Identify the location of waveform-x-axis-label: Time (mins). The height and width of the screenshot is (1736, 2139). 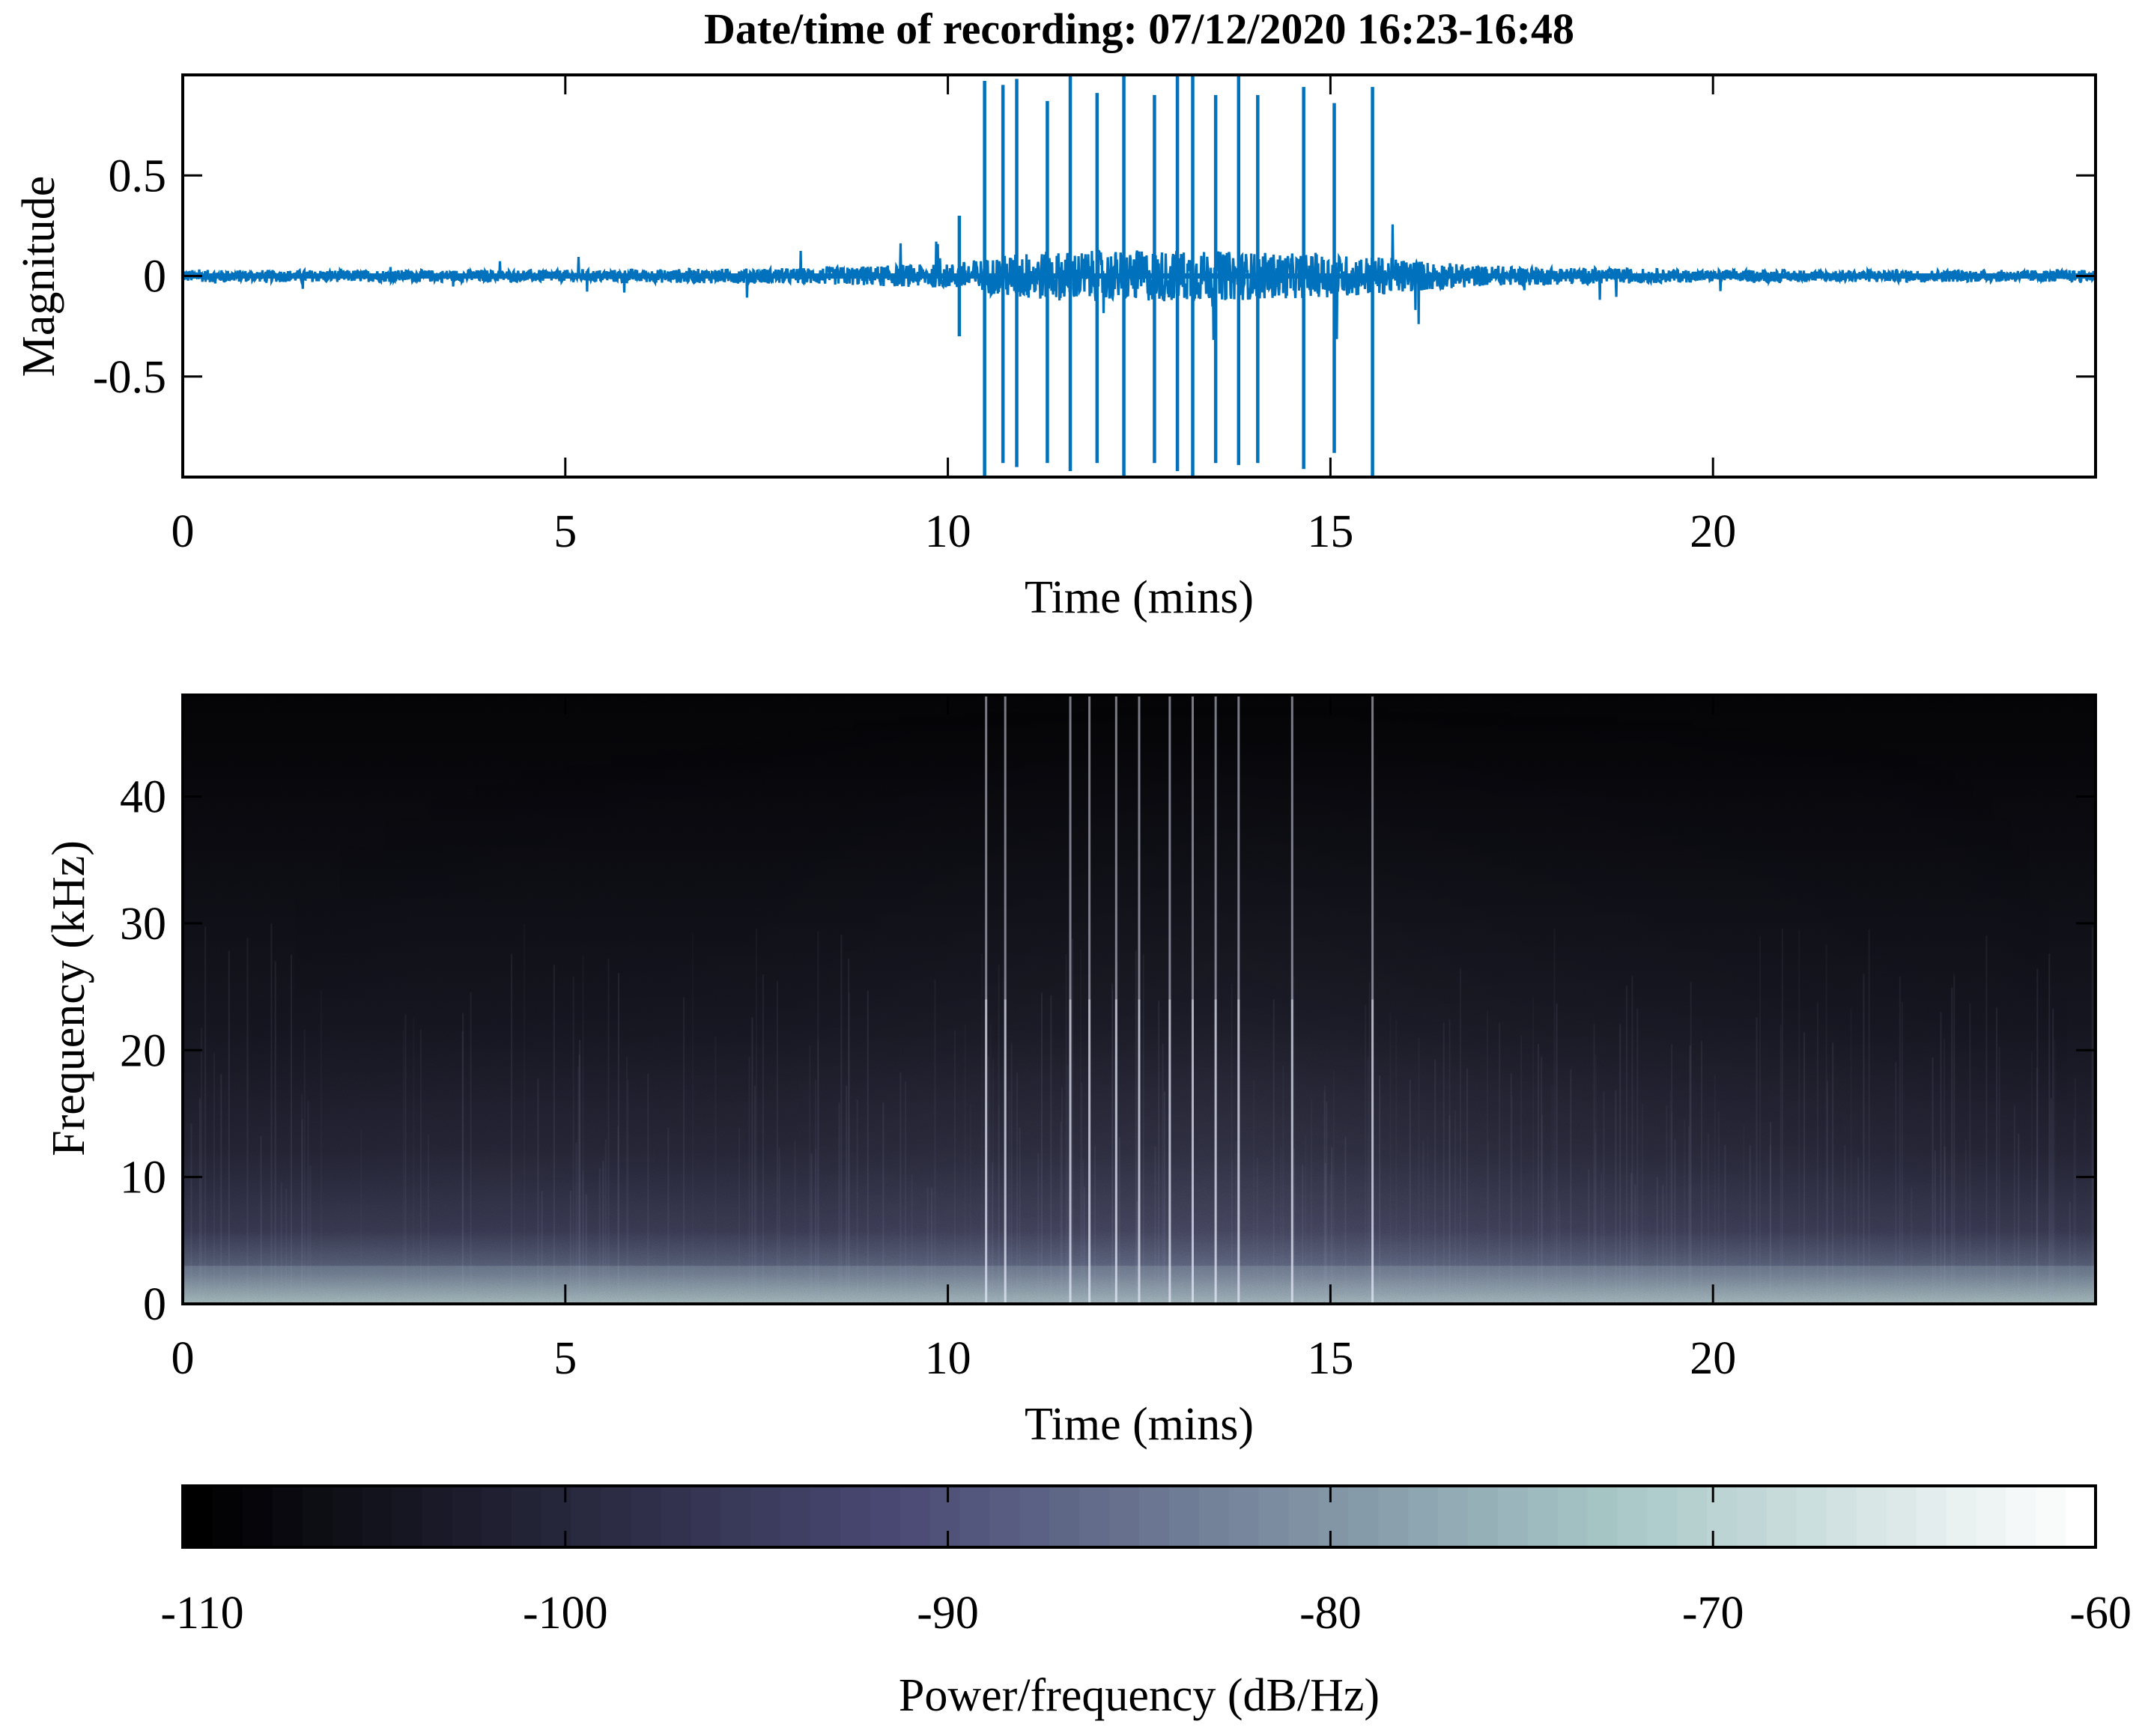
(1139, 597).